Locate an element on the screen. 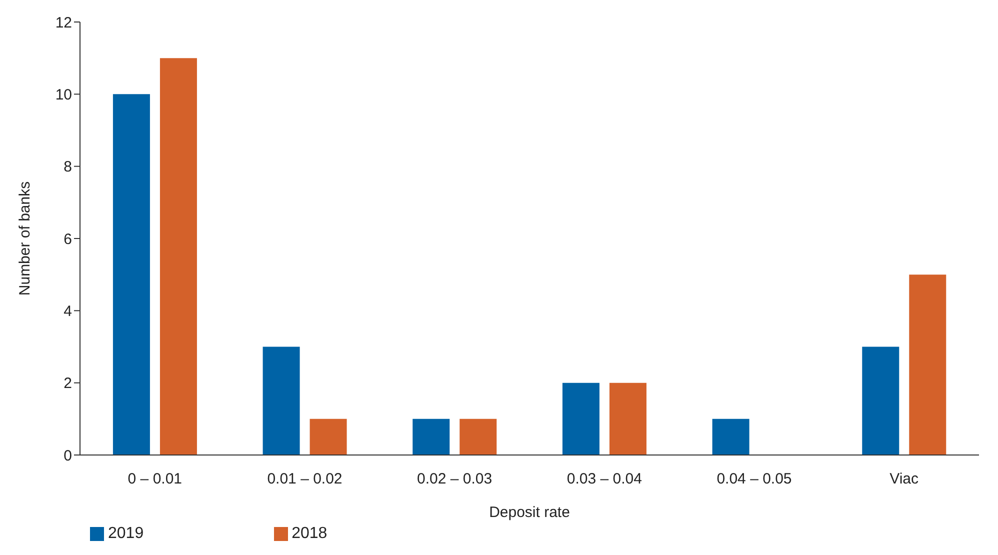 The height and width of the screenshot is (555, 998). x-tick-label: Viac is located at coordinates (905, 479).